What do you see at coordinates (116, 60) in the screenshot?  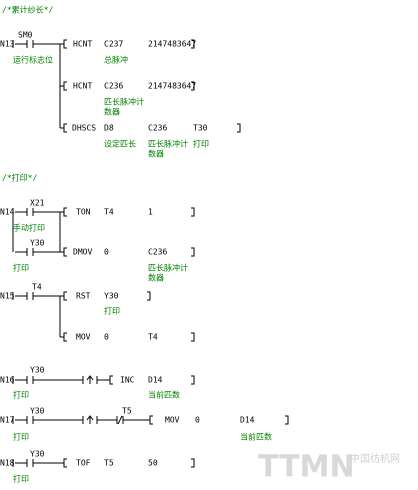 I see `comment: 总脉冲` at bounding box center [116, 60].